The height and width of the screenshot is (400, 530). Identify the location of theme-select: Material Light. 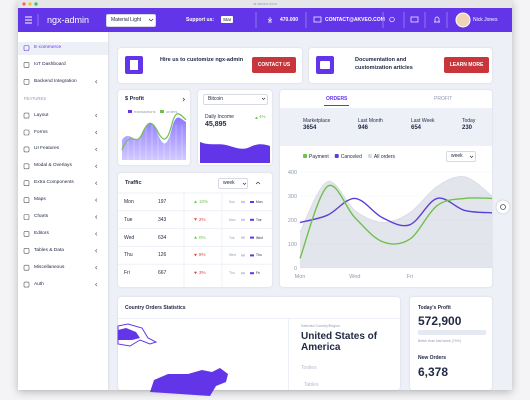
(131, 20).